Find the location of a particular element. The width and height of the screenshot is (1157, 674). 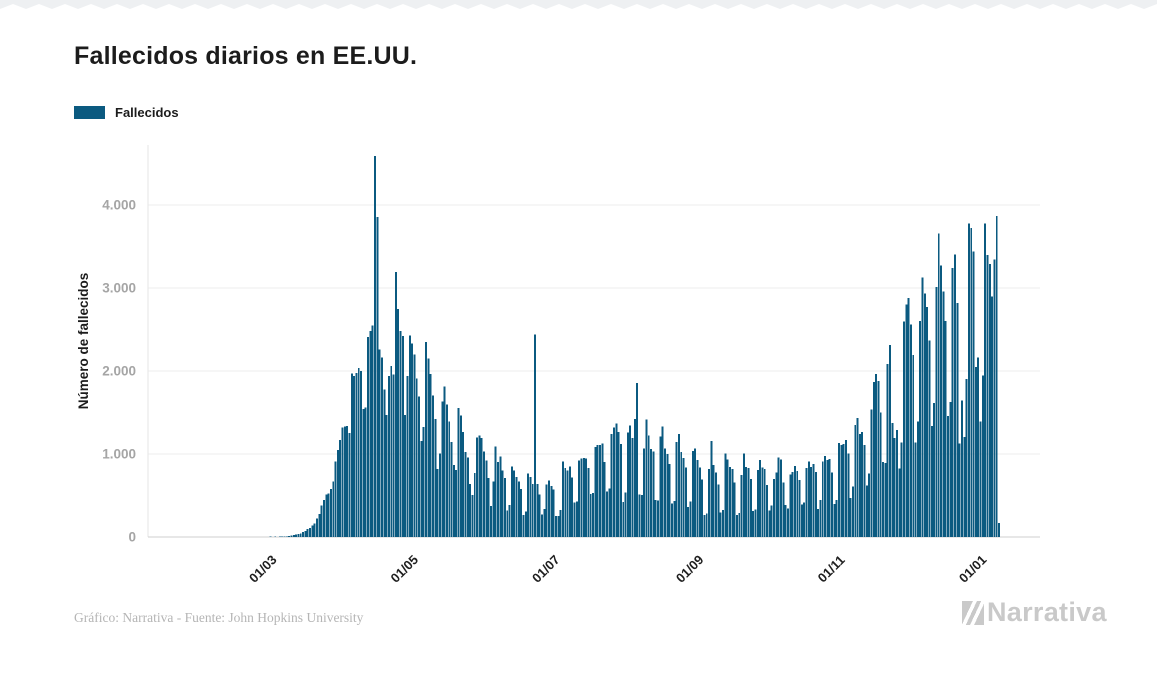

svg-text: 01/01 is located at coordinates (973, 569).